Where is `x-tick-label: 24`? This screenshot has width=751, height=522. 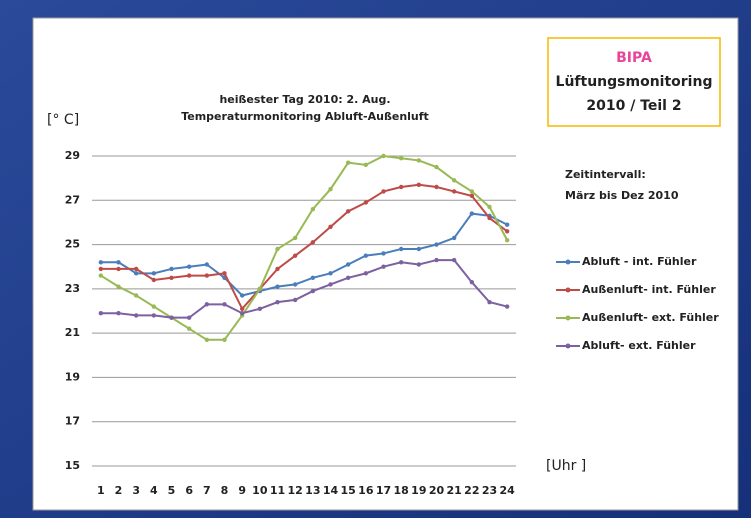
x-tick-label: 24 is located at coordinates (508, 490).